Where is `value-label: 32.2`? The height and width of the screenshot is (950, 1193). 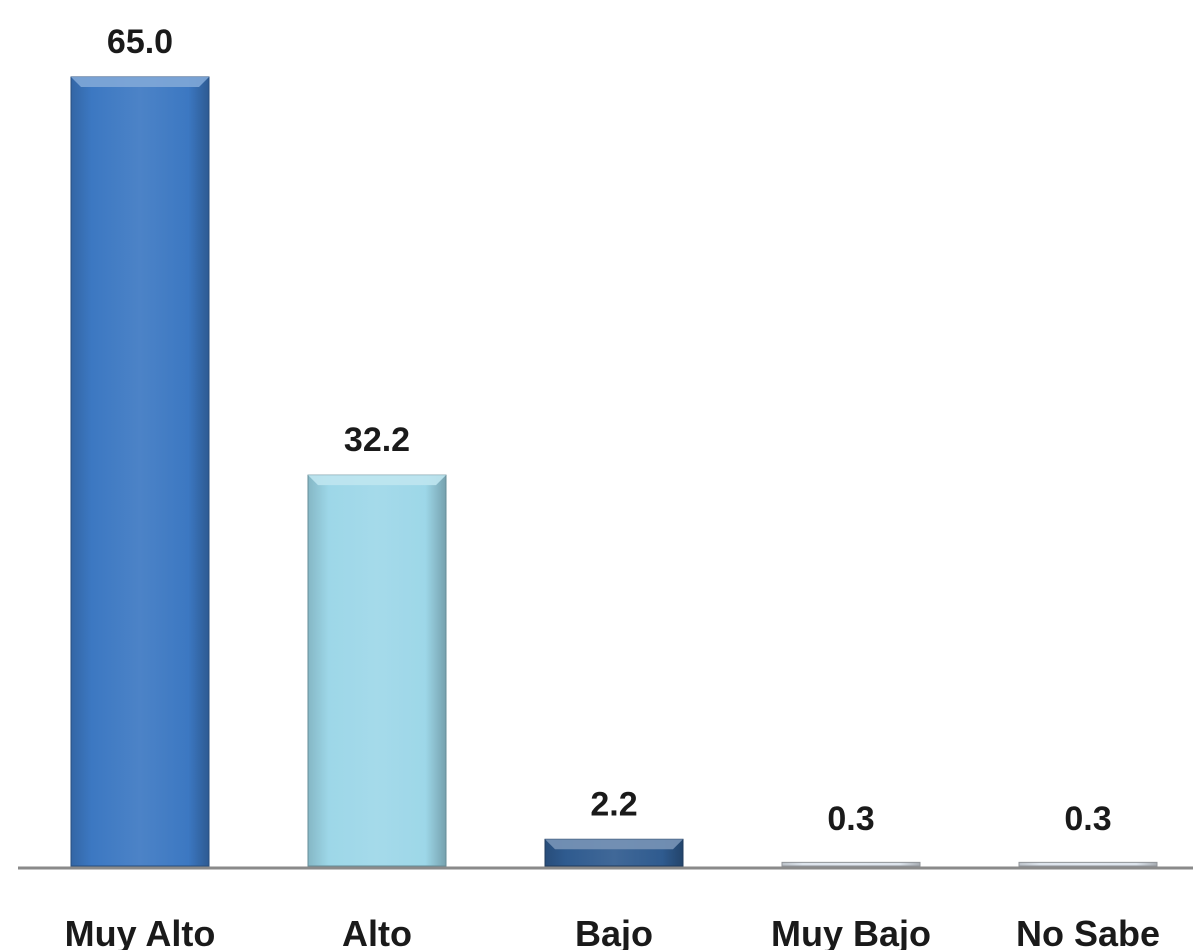 value-label: 32.2 is located at coordinates (377, 440).